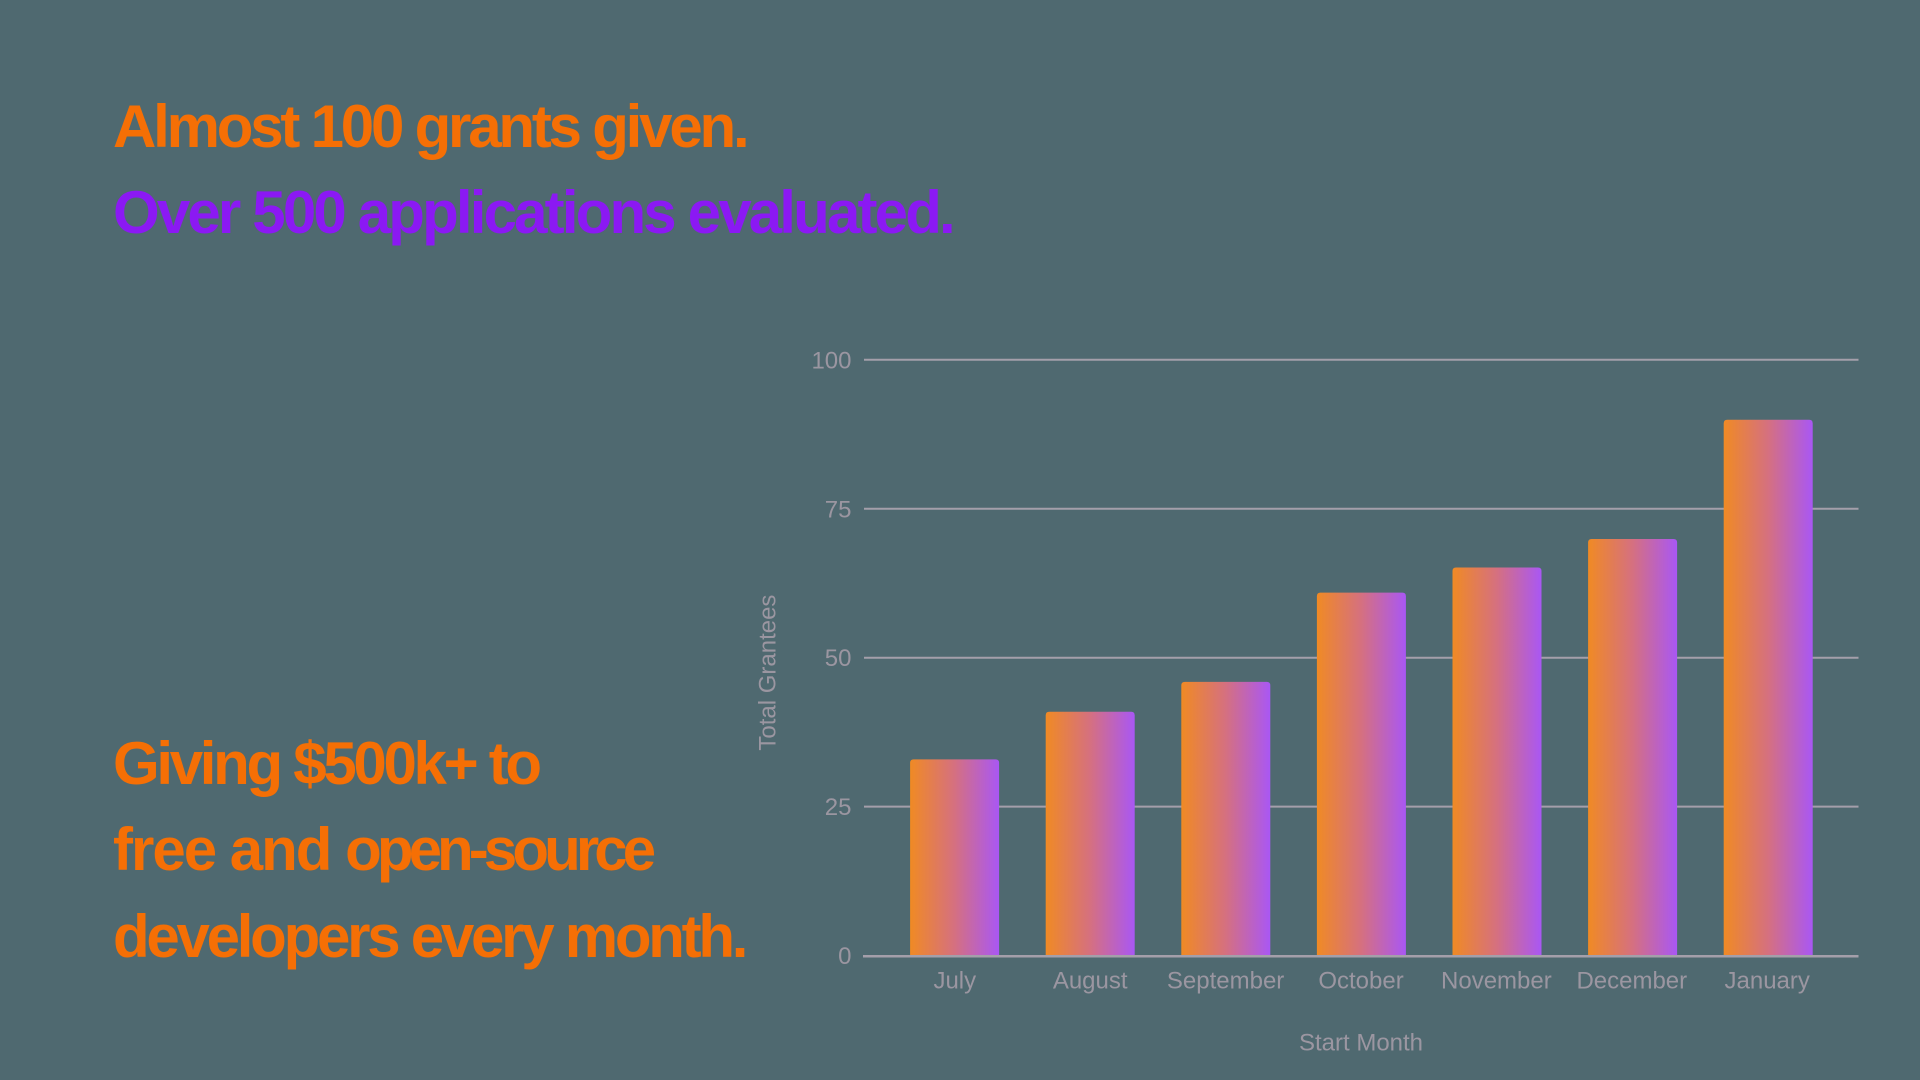 This screenshot has width=1920, height=1080. I want to click on svg-text: November, so click(1496, 980).